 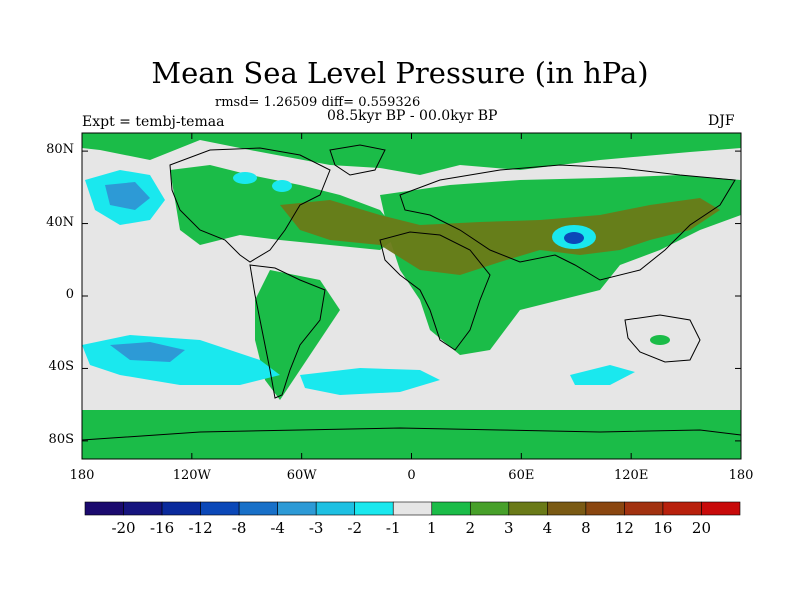 I want to click on period-text: 08.5kyr BP - 00.0kyr BP, so click(x=412, y=116).